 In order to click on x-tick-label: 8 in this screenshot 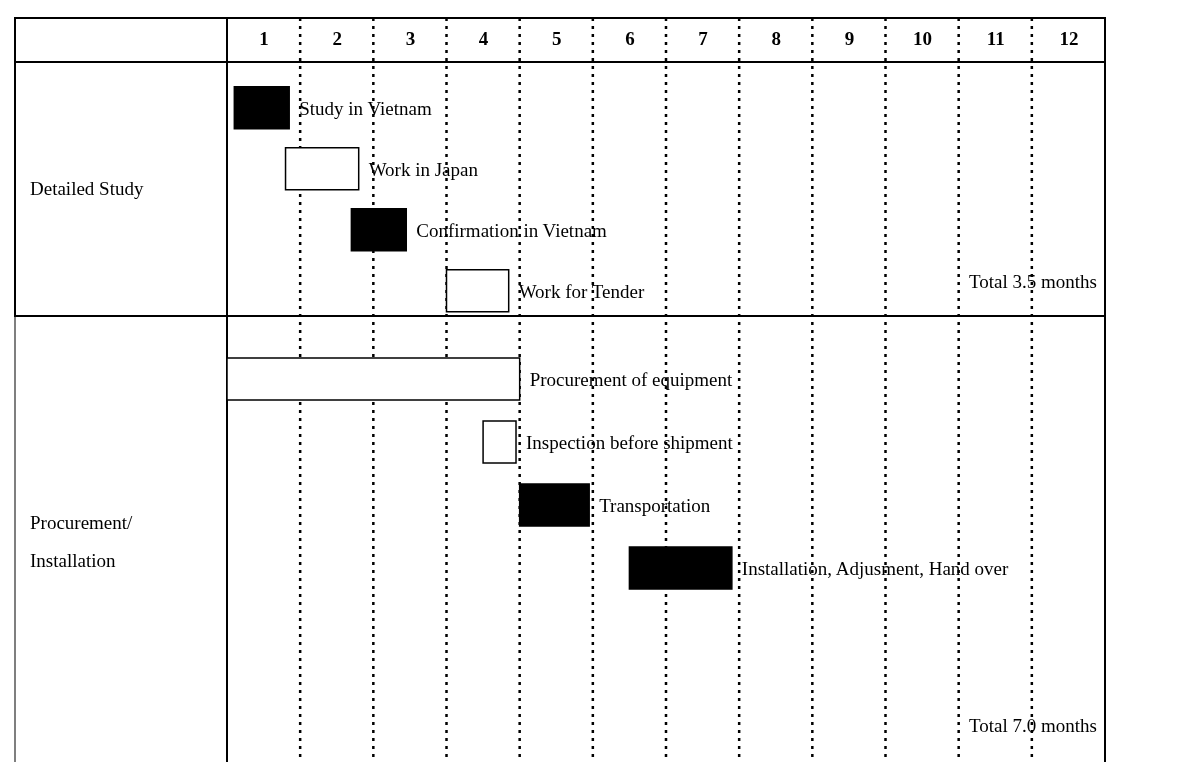, I will do `click(776, 38)`.